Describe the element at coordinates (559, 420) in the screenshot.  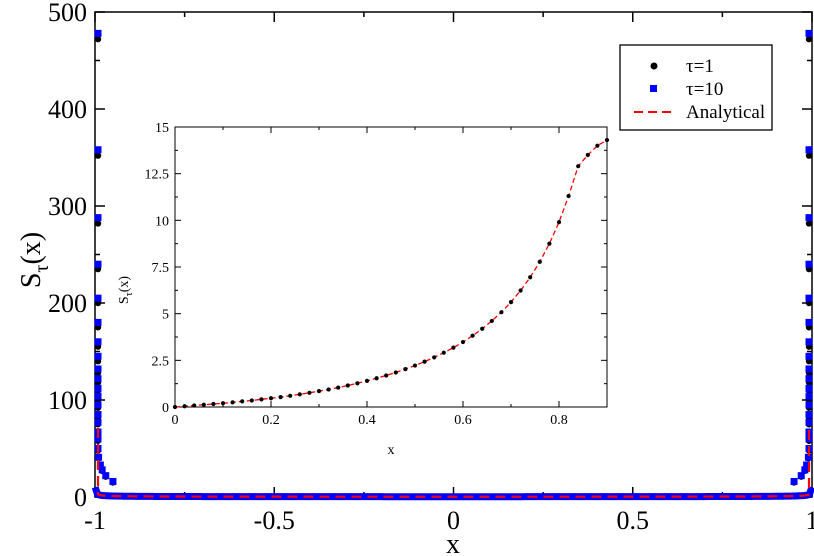
I see `x-tick-label: 0.8` at that location.